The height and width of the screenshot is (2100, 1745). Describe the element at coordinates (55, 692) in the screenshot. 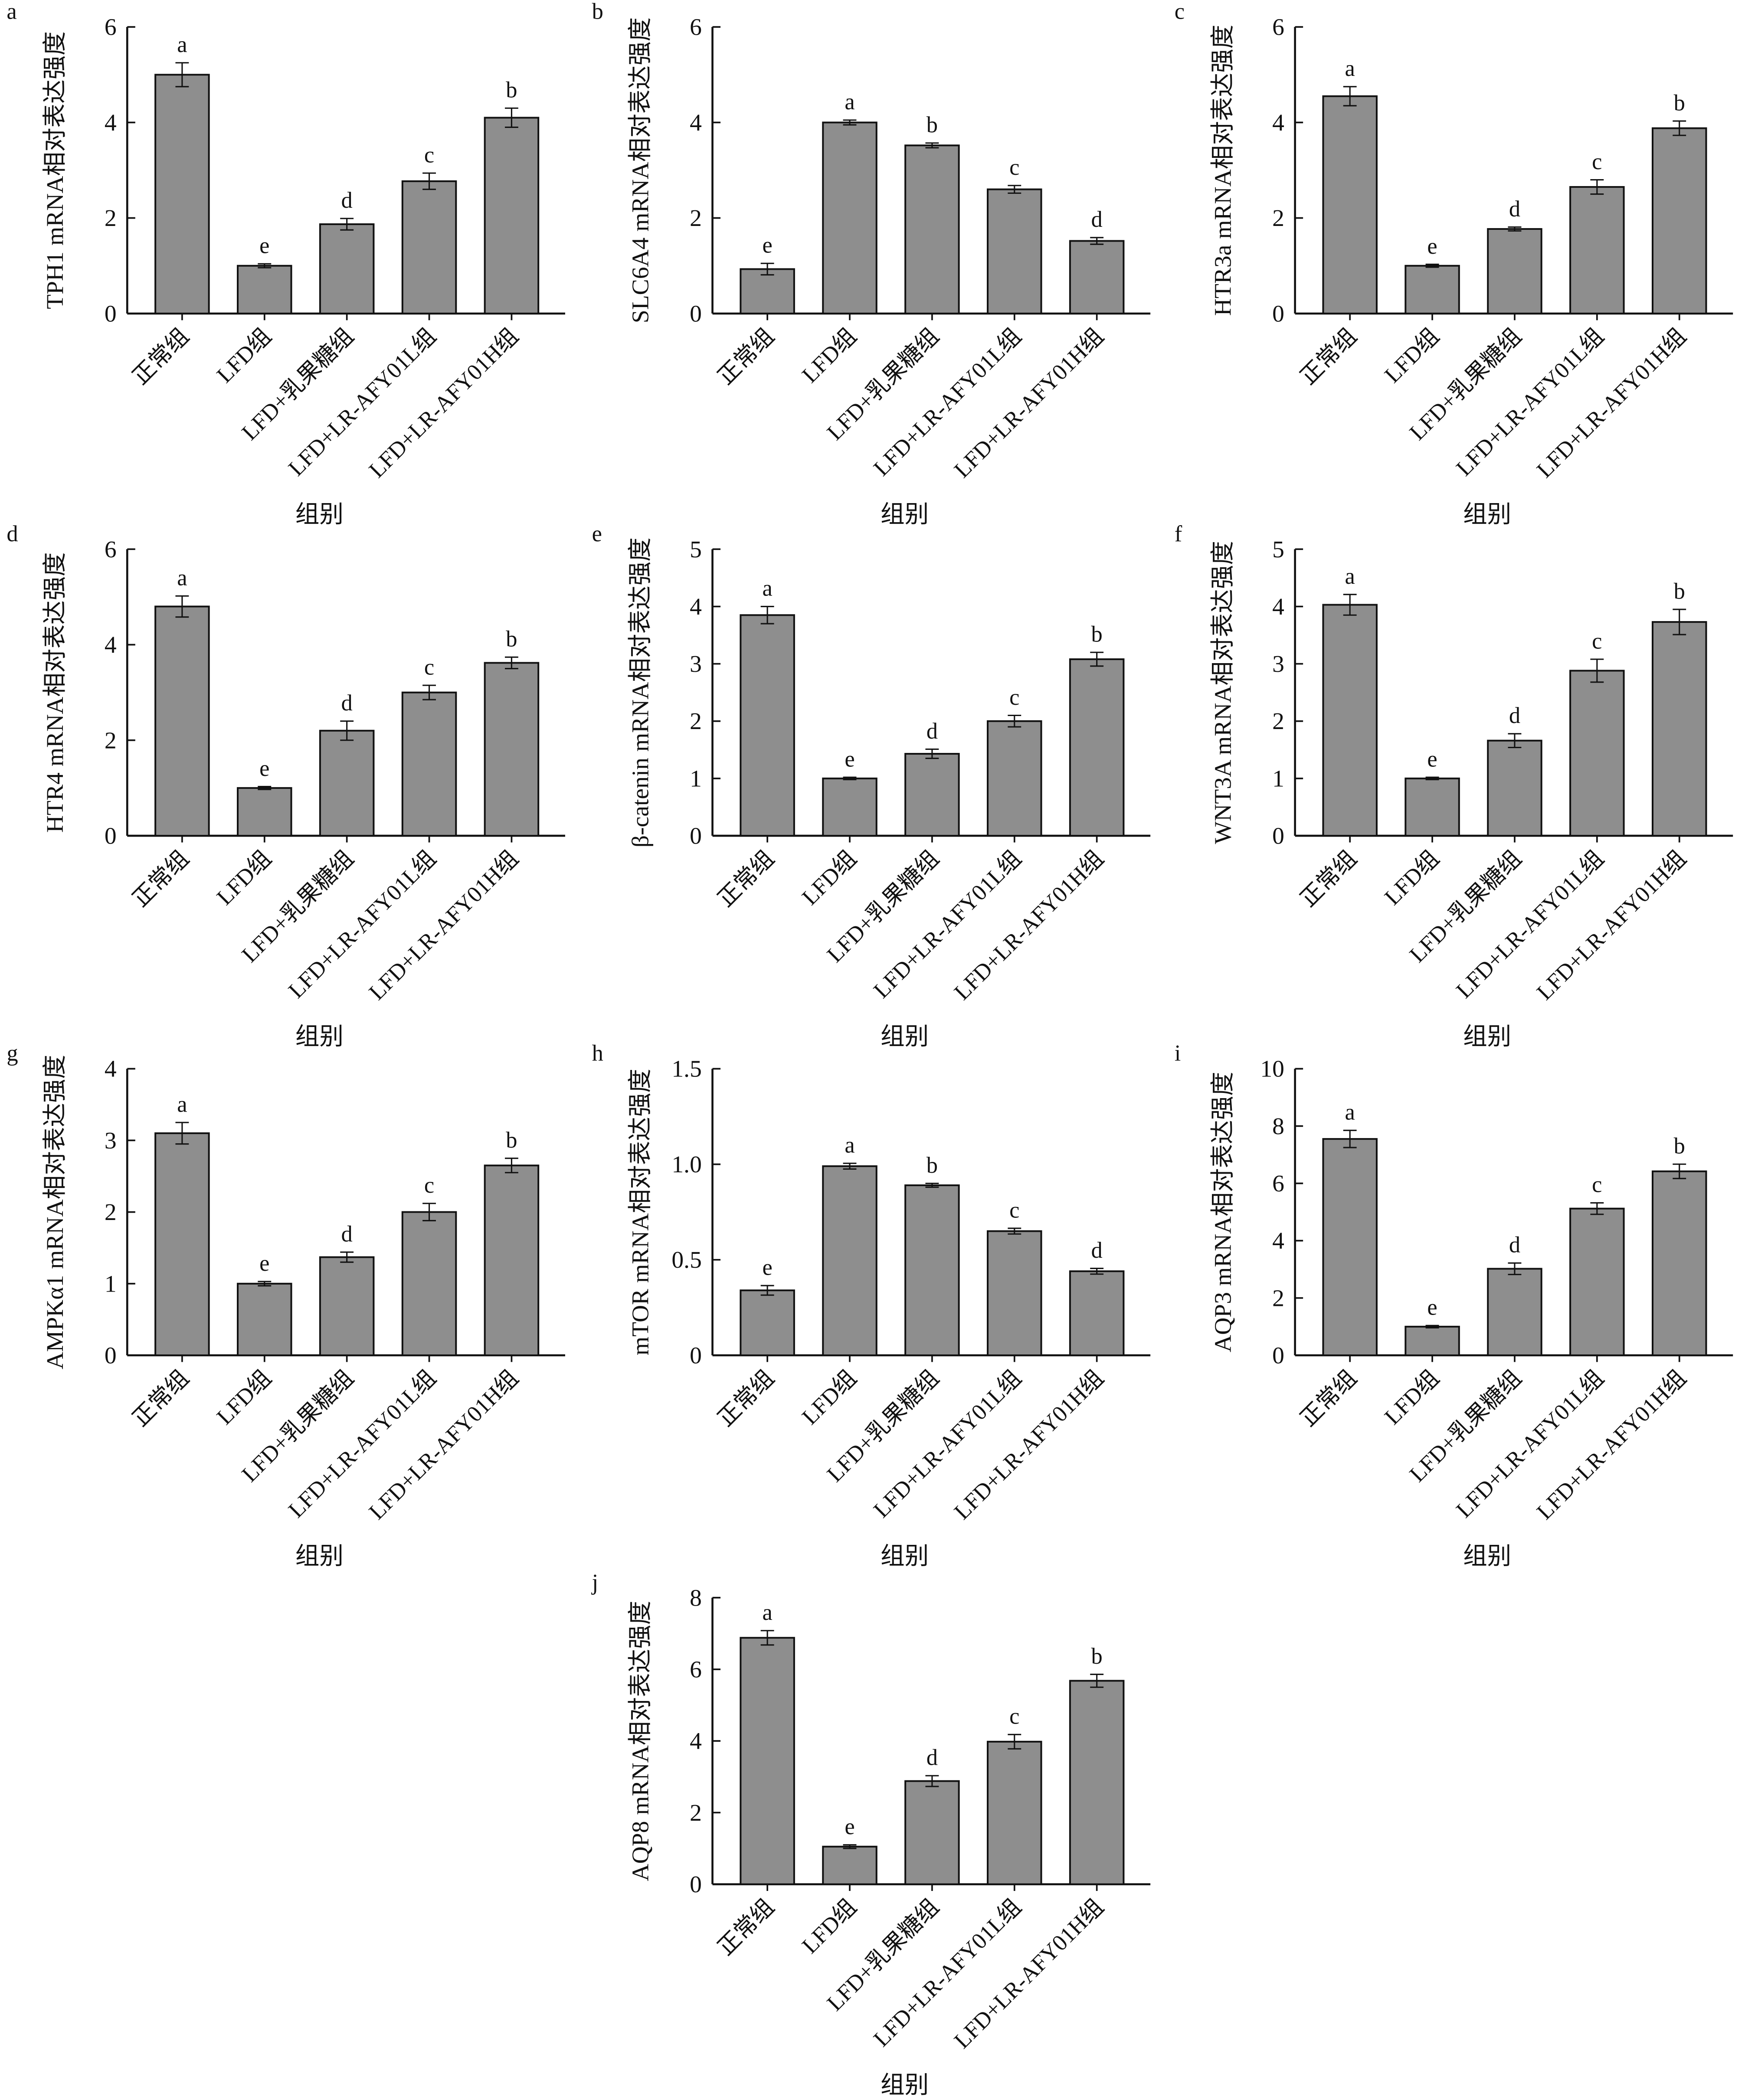

I see `y-axis-label: HTR4 mRNA相对表达强度` at that location.